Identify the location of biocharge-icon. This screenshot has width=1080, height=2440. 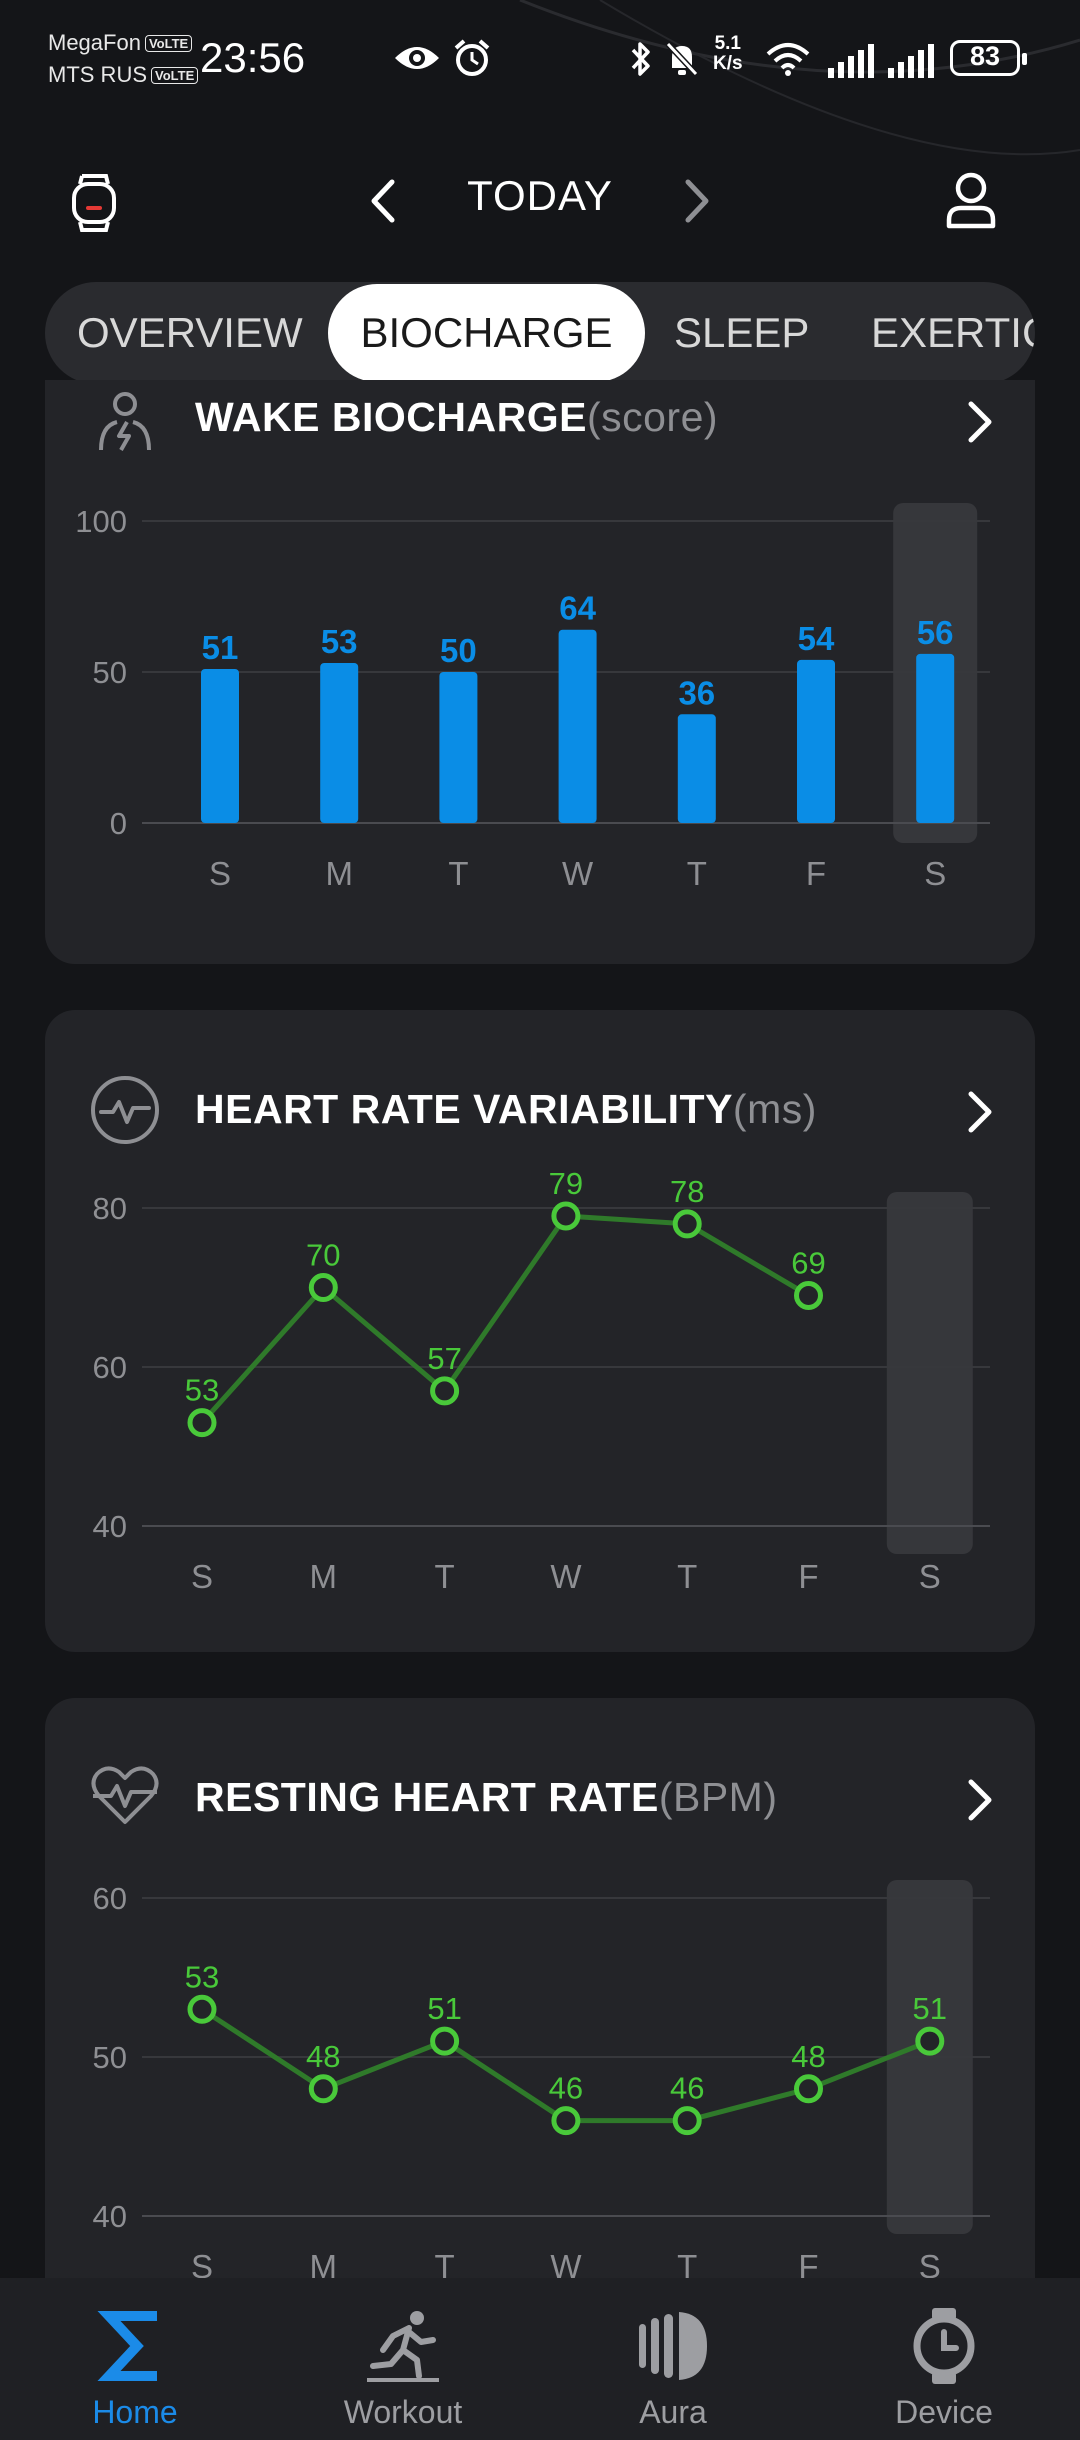
(125, 421).